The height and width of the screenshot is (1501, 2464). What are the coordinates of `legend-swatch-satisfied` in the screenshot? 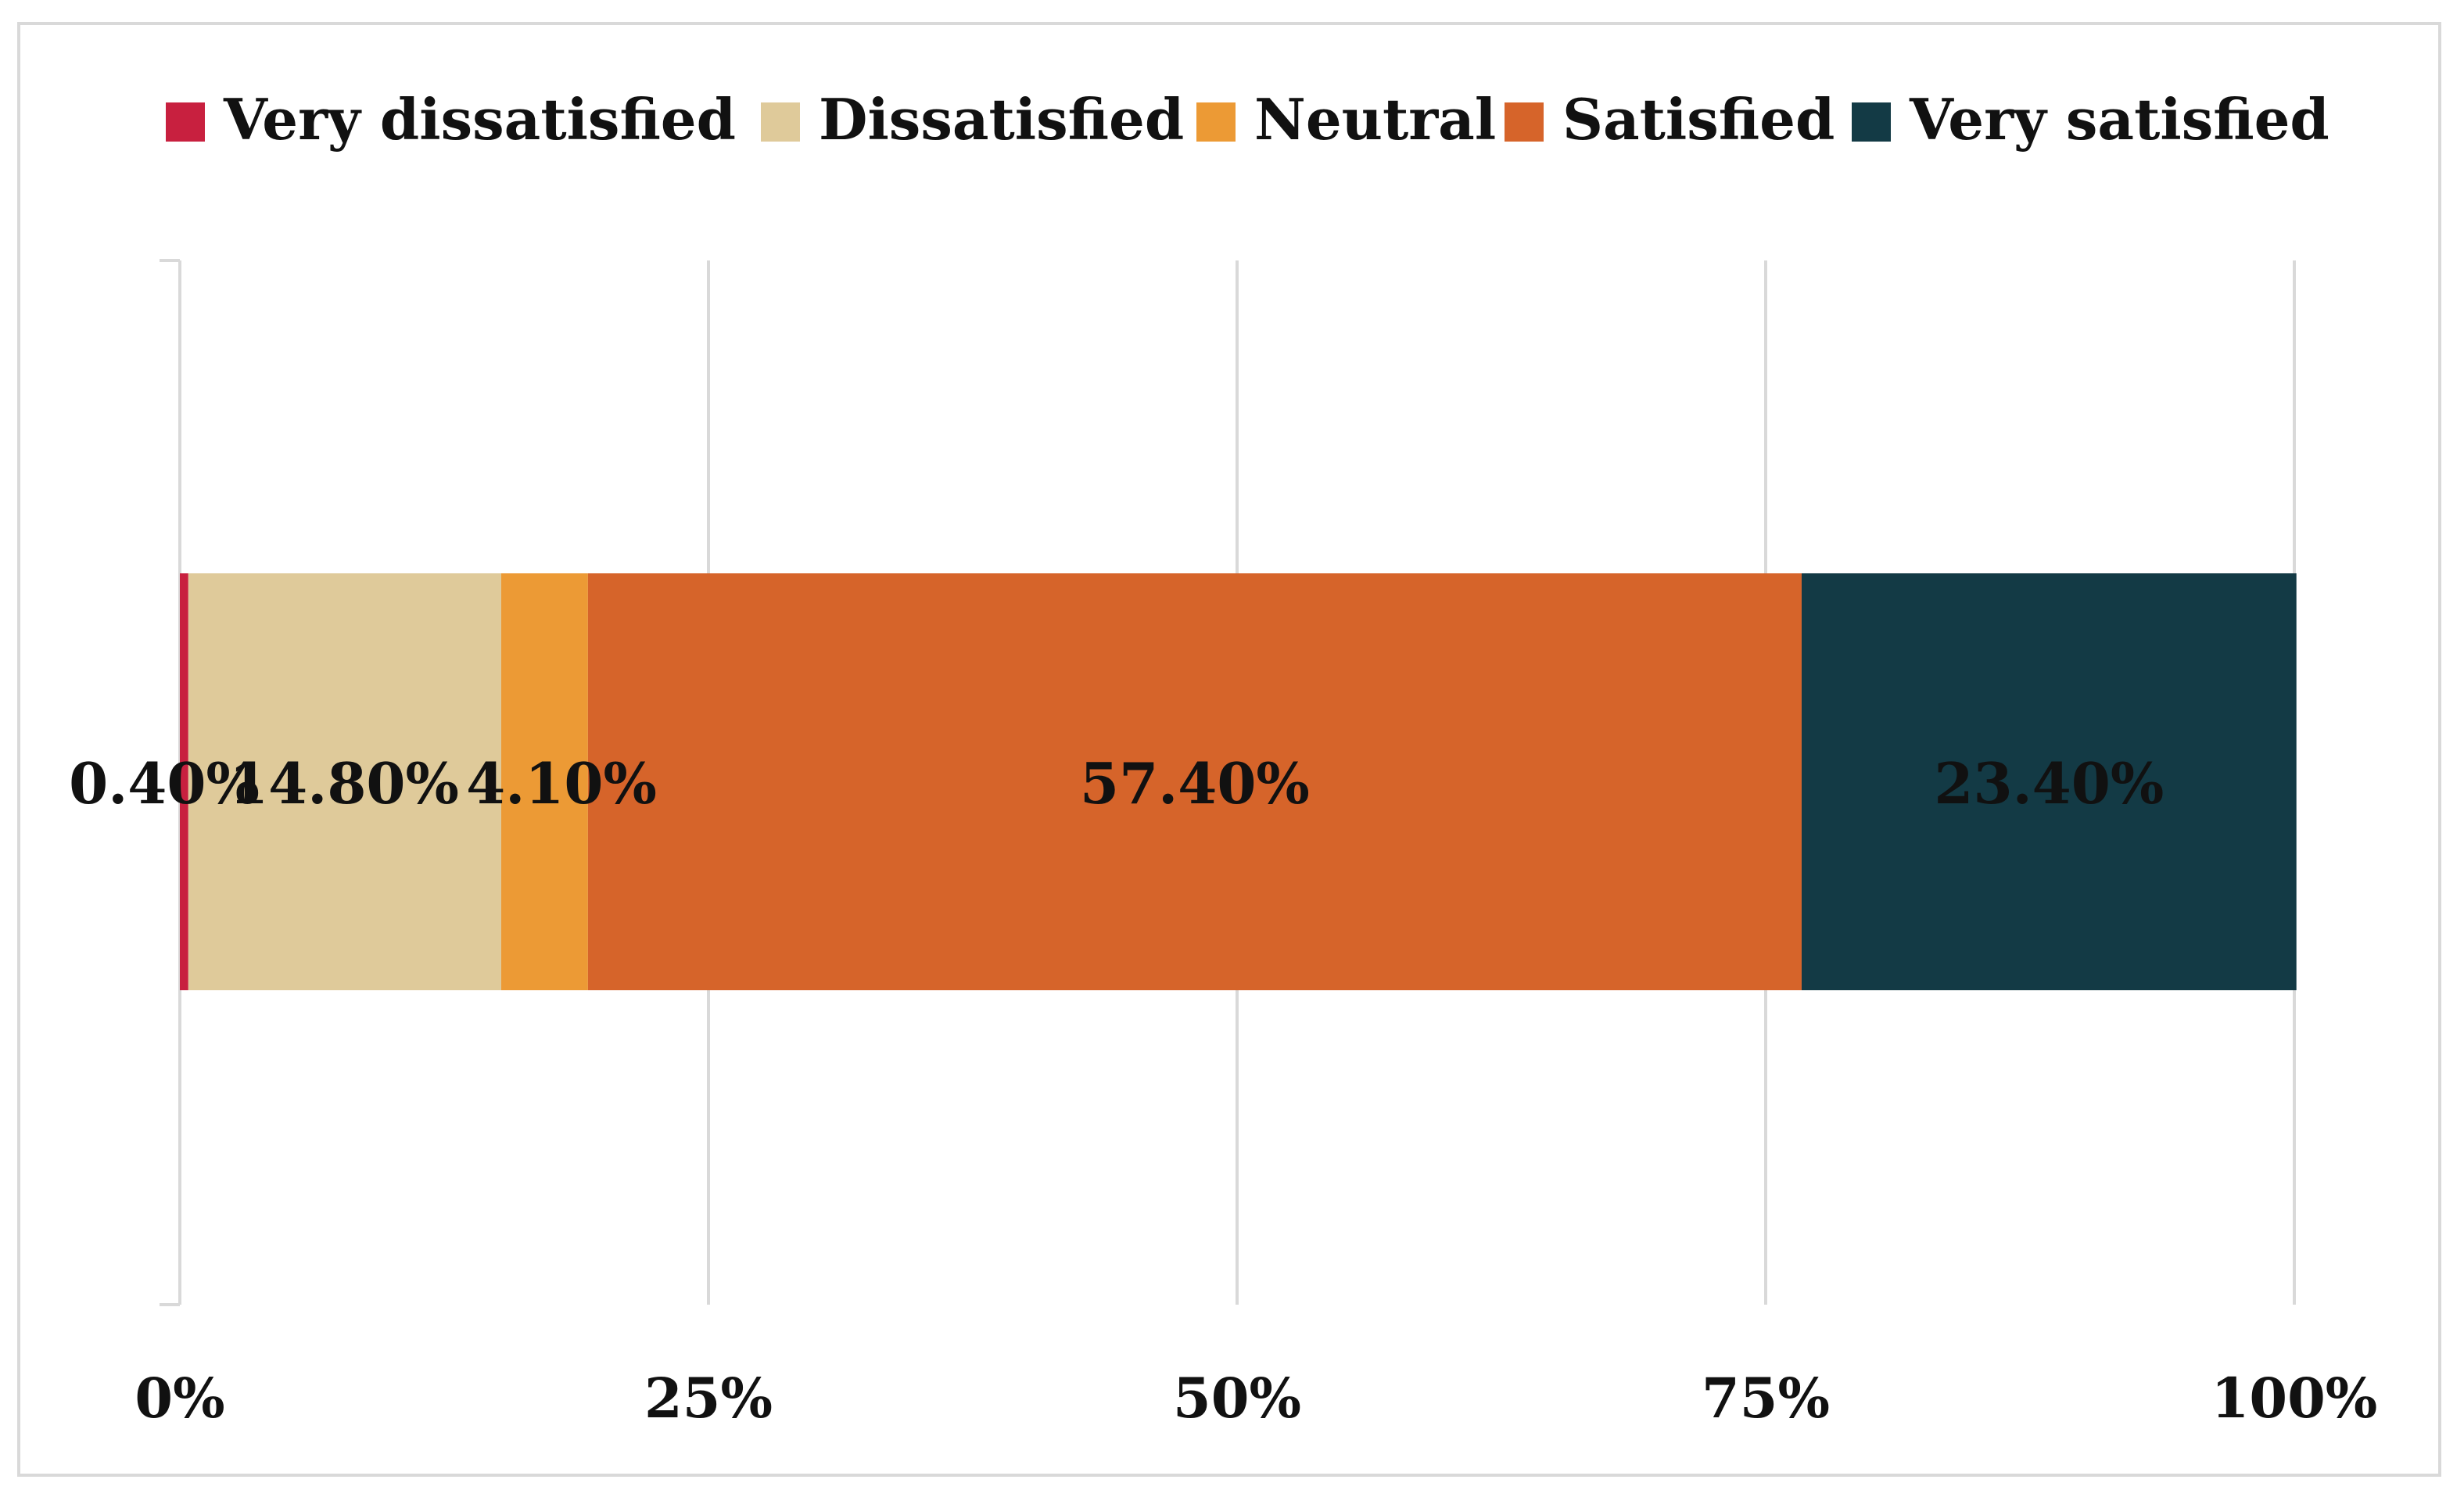 It's located at (1524, 122).